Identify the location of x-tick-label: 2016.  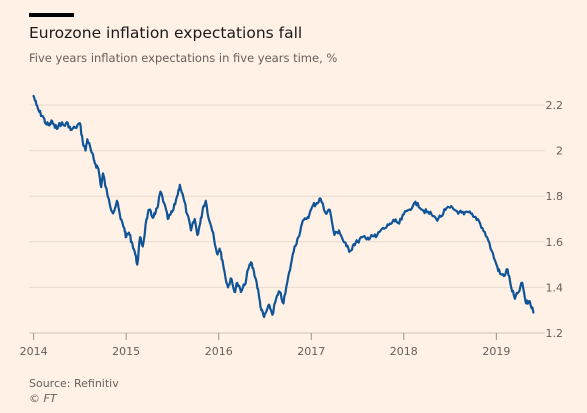
(219, 351).